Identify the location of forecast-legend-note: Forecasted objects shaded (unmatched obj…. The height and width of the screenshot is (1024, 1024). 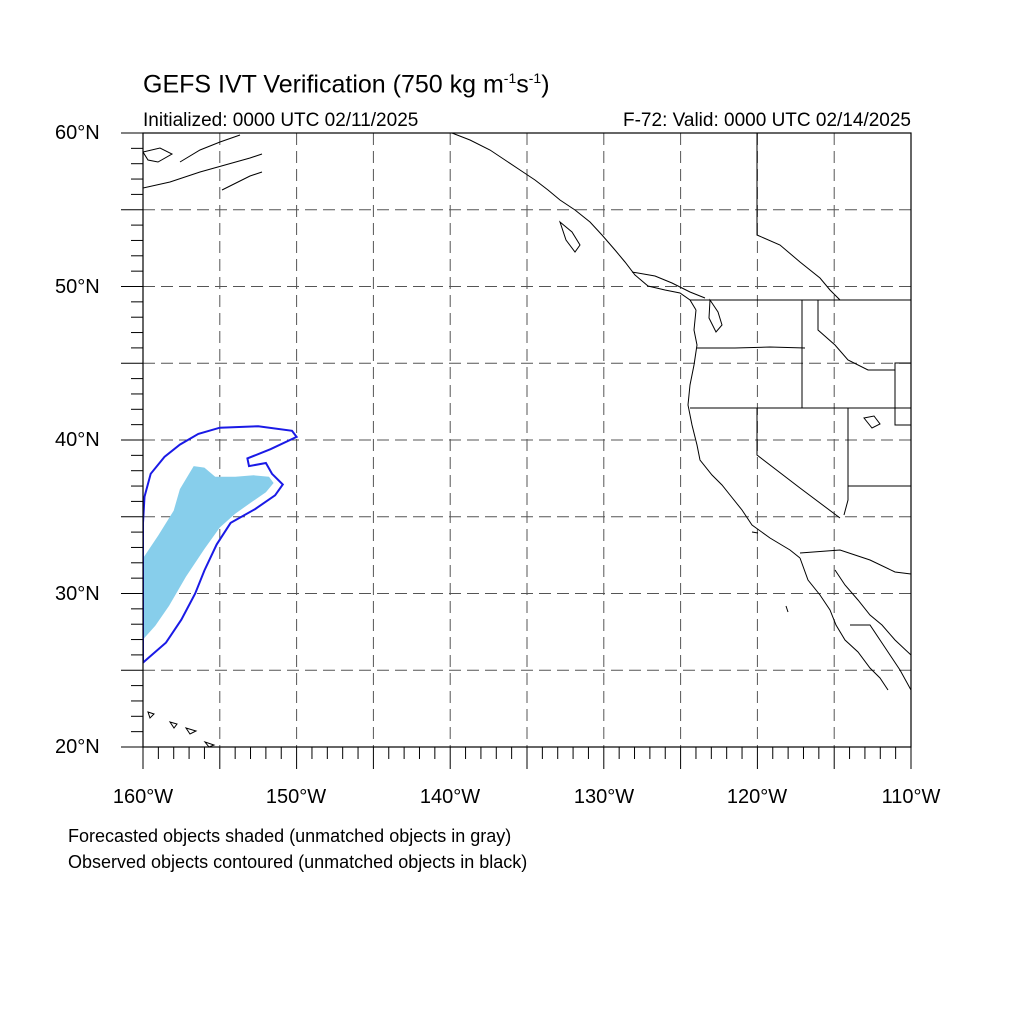
(290, 836).